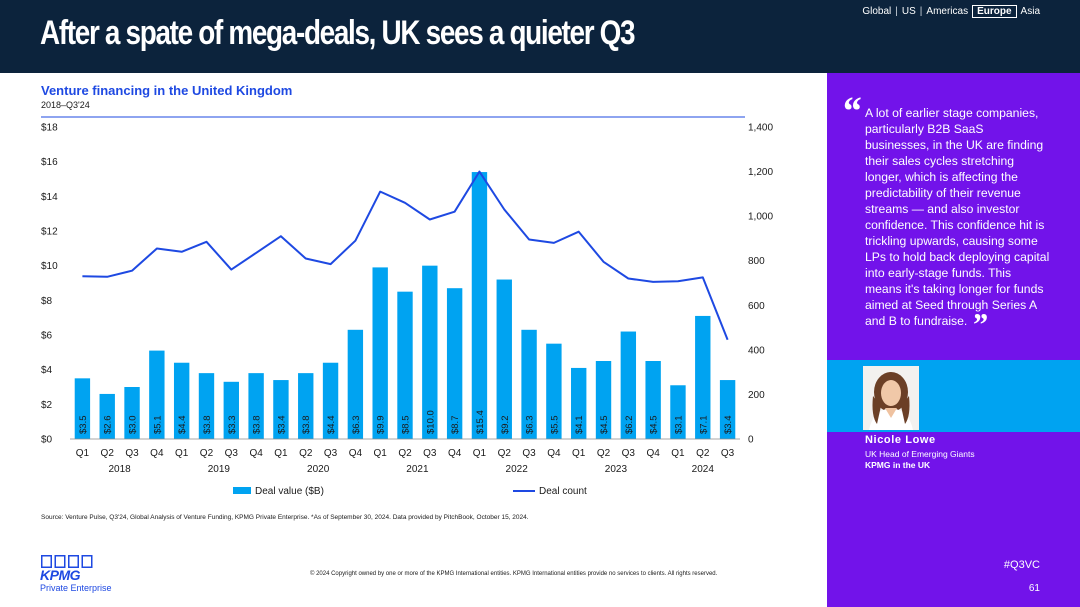 This screenshot has width=1080, height=607. What do you see at coordinates (703, 469) in the screenshot?
I see `year-tick-label: 2024` at bounding box center [703, 469].